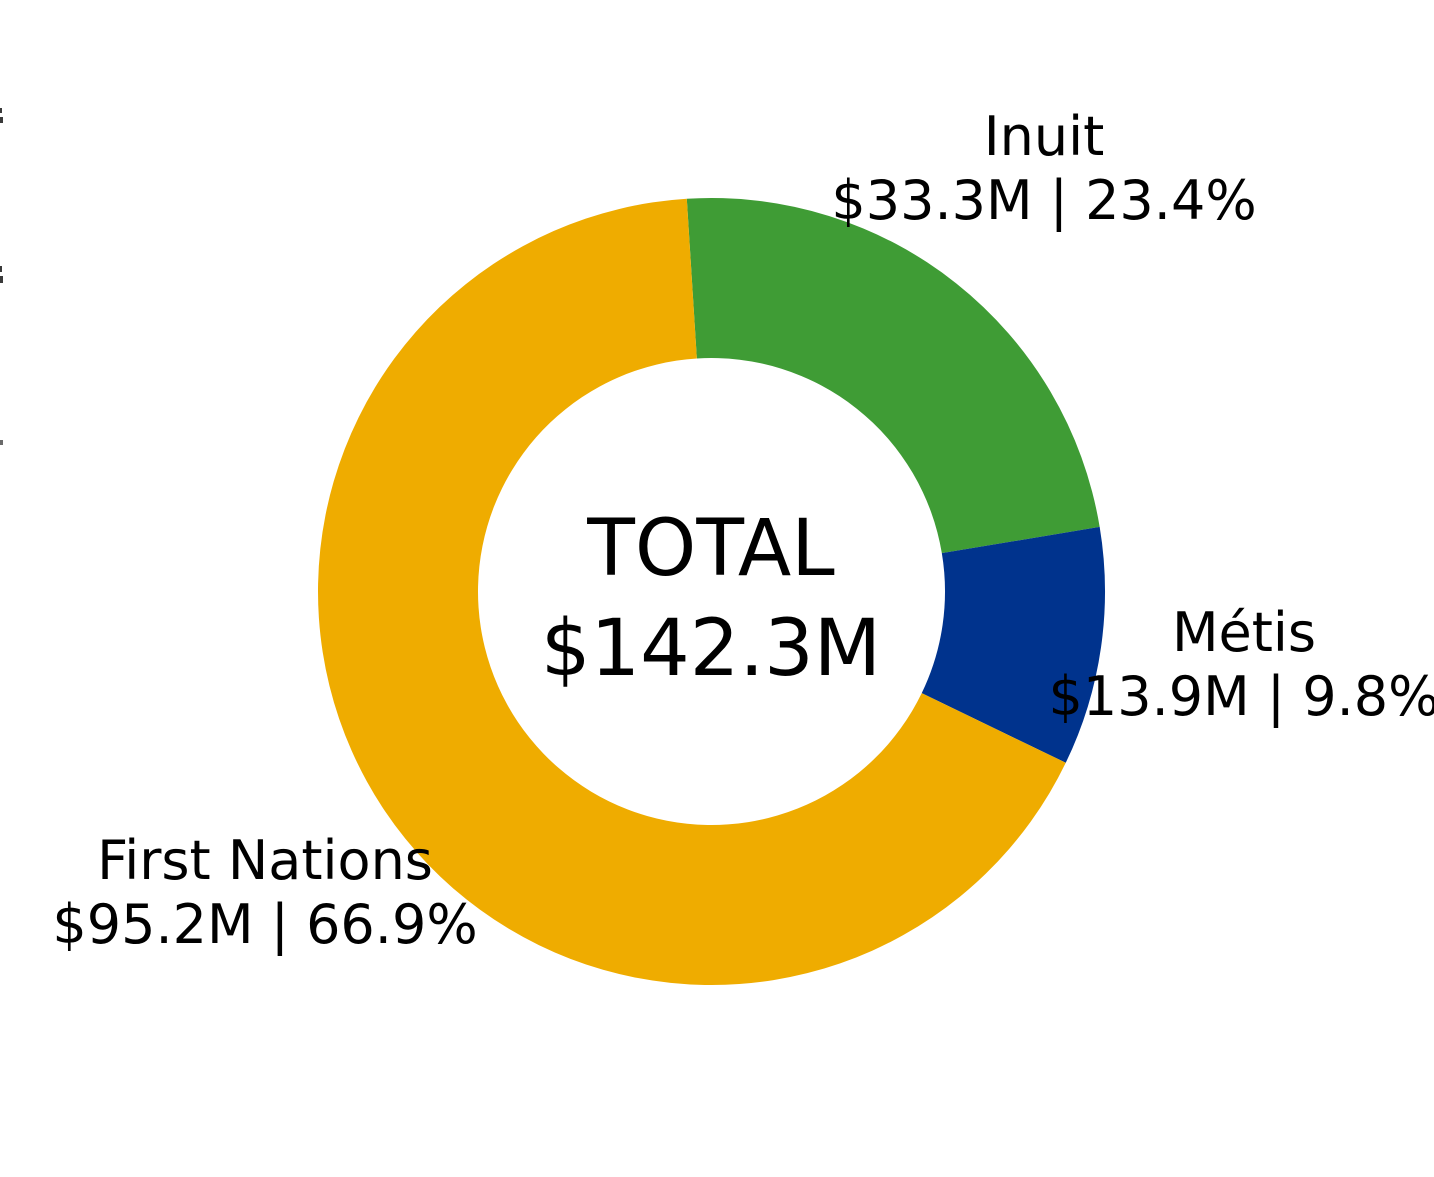 The image size is (1434, 1177). What do you see at coordinates (265, 860) in the screenshot?
I see `label-first-nations-name: First Nations` at bounding box center [265, 860].